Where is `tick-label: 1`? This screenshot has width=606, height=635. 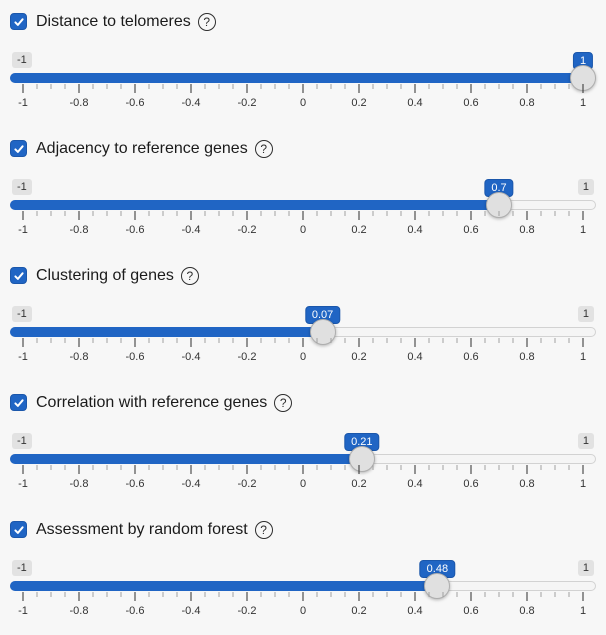
tick-label: 1 is located at coordinates (583, 357).